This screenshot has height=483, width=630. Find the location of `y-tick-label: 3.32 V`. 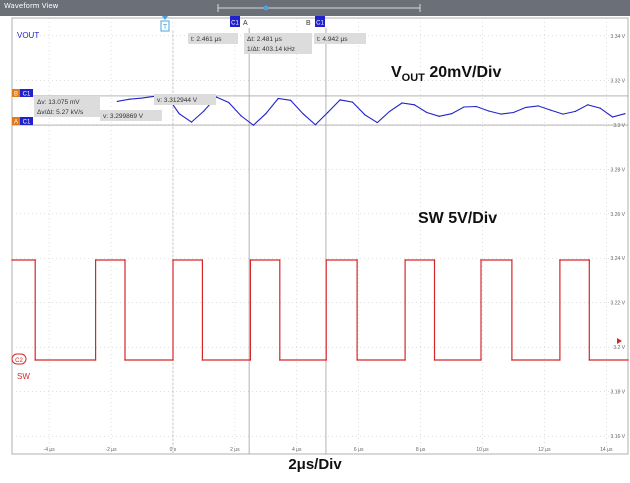

y-tick-label: 3.32 V is located at coordinates (618, 81).